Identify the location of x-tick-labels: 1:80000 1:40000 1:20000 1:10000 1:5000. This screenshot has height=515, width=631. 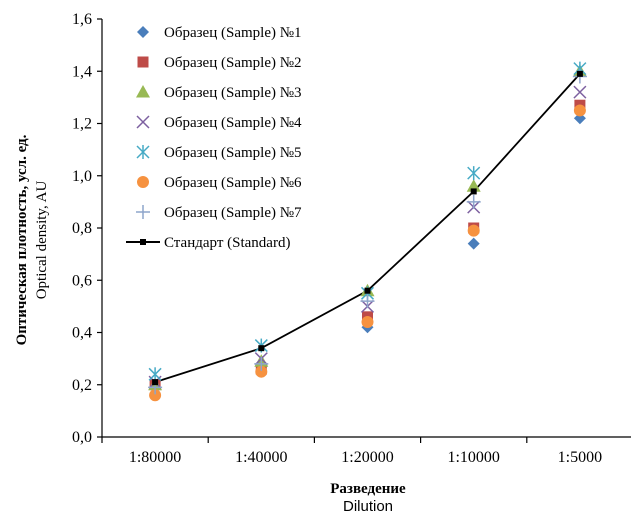
(365, 457).